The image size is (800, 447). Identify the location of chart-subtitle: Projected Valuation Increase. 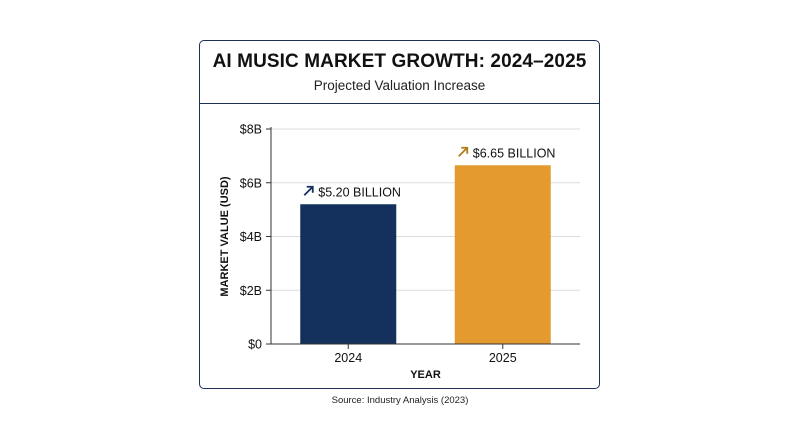
(399, 85).